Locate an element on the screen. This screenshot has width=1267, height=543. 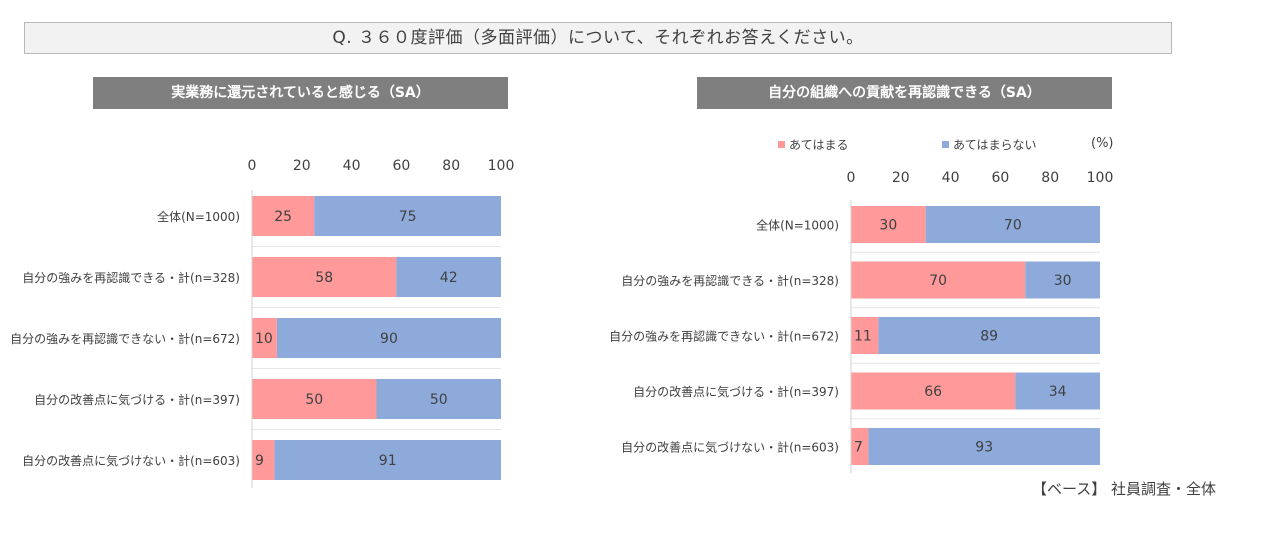
data-label: 58 is located at coordinates (324, 278).